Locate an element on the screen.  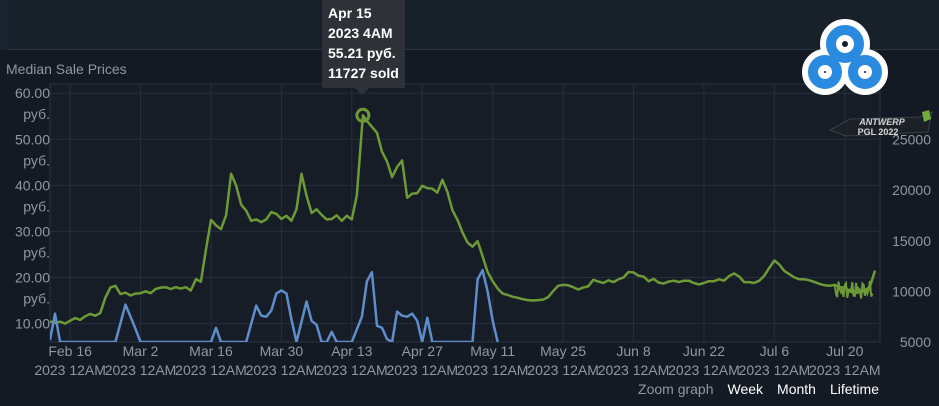
y-left-tick-label: 40.00 is located at coordinates (32, 185).